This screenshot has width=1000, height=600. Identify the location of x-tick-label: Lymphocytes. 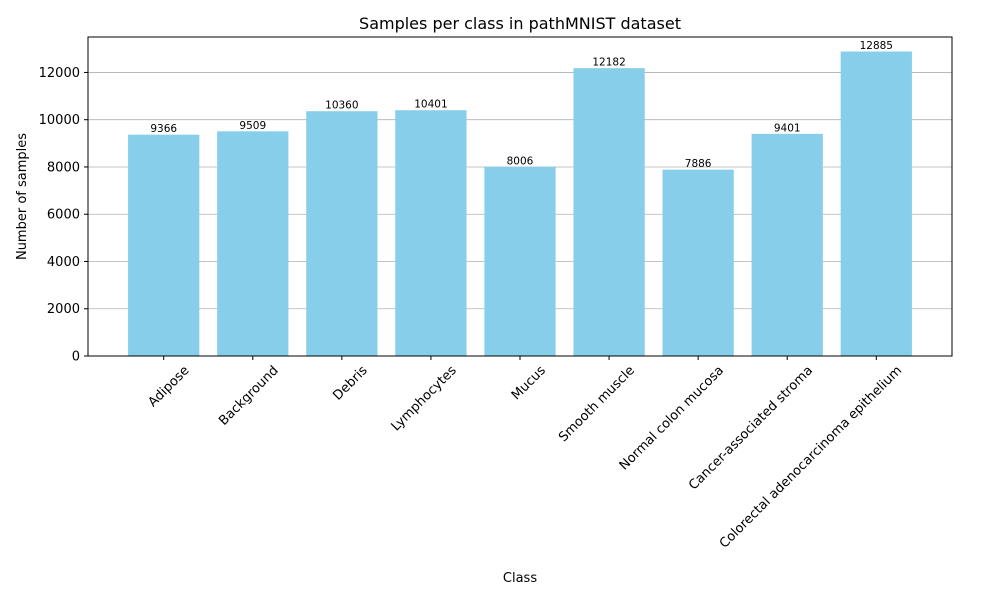
(424, 398).